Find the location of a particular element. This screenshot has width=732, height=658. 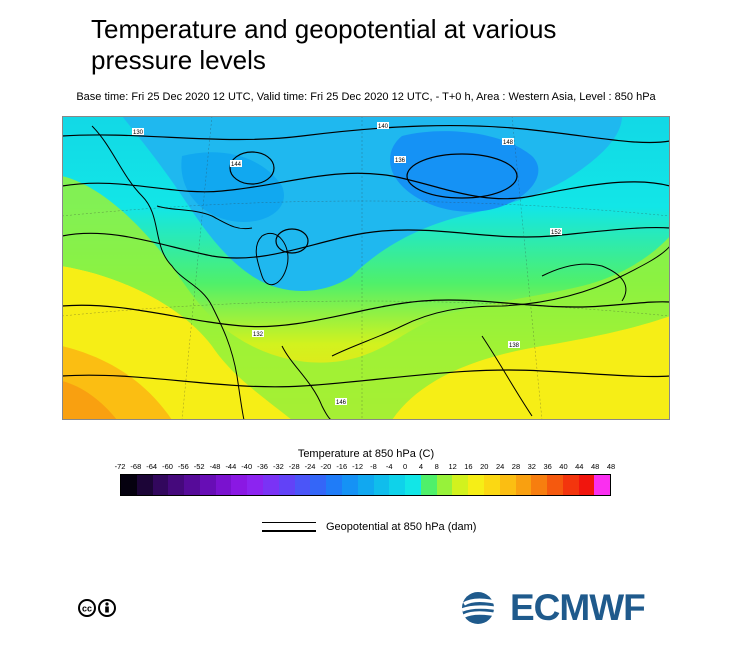

colorbar-tick-label: -36 is located at coordinates (262, 466).